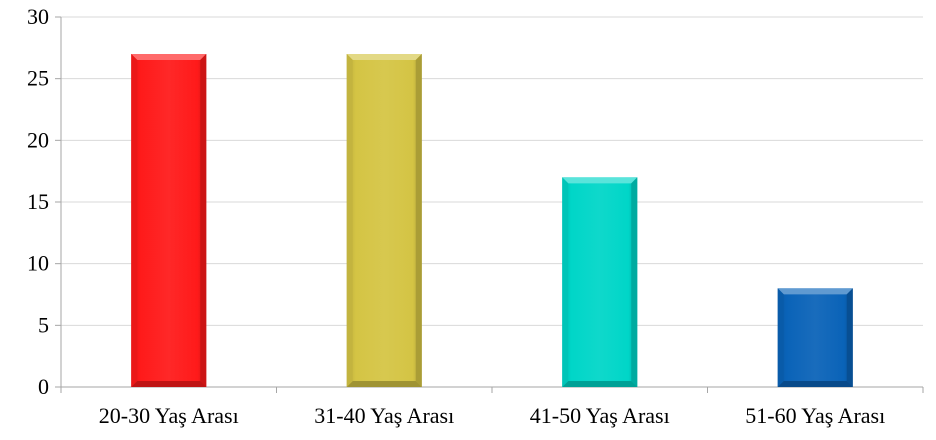 This screenshot has width=936, height=440. I want to click on y-tick-label: 20, so click(38, 139).